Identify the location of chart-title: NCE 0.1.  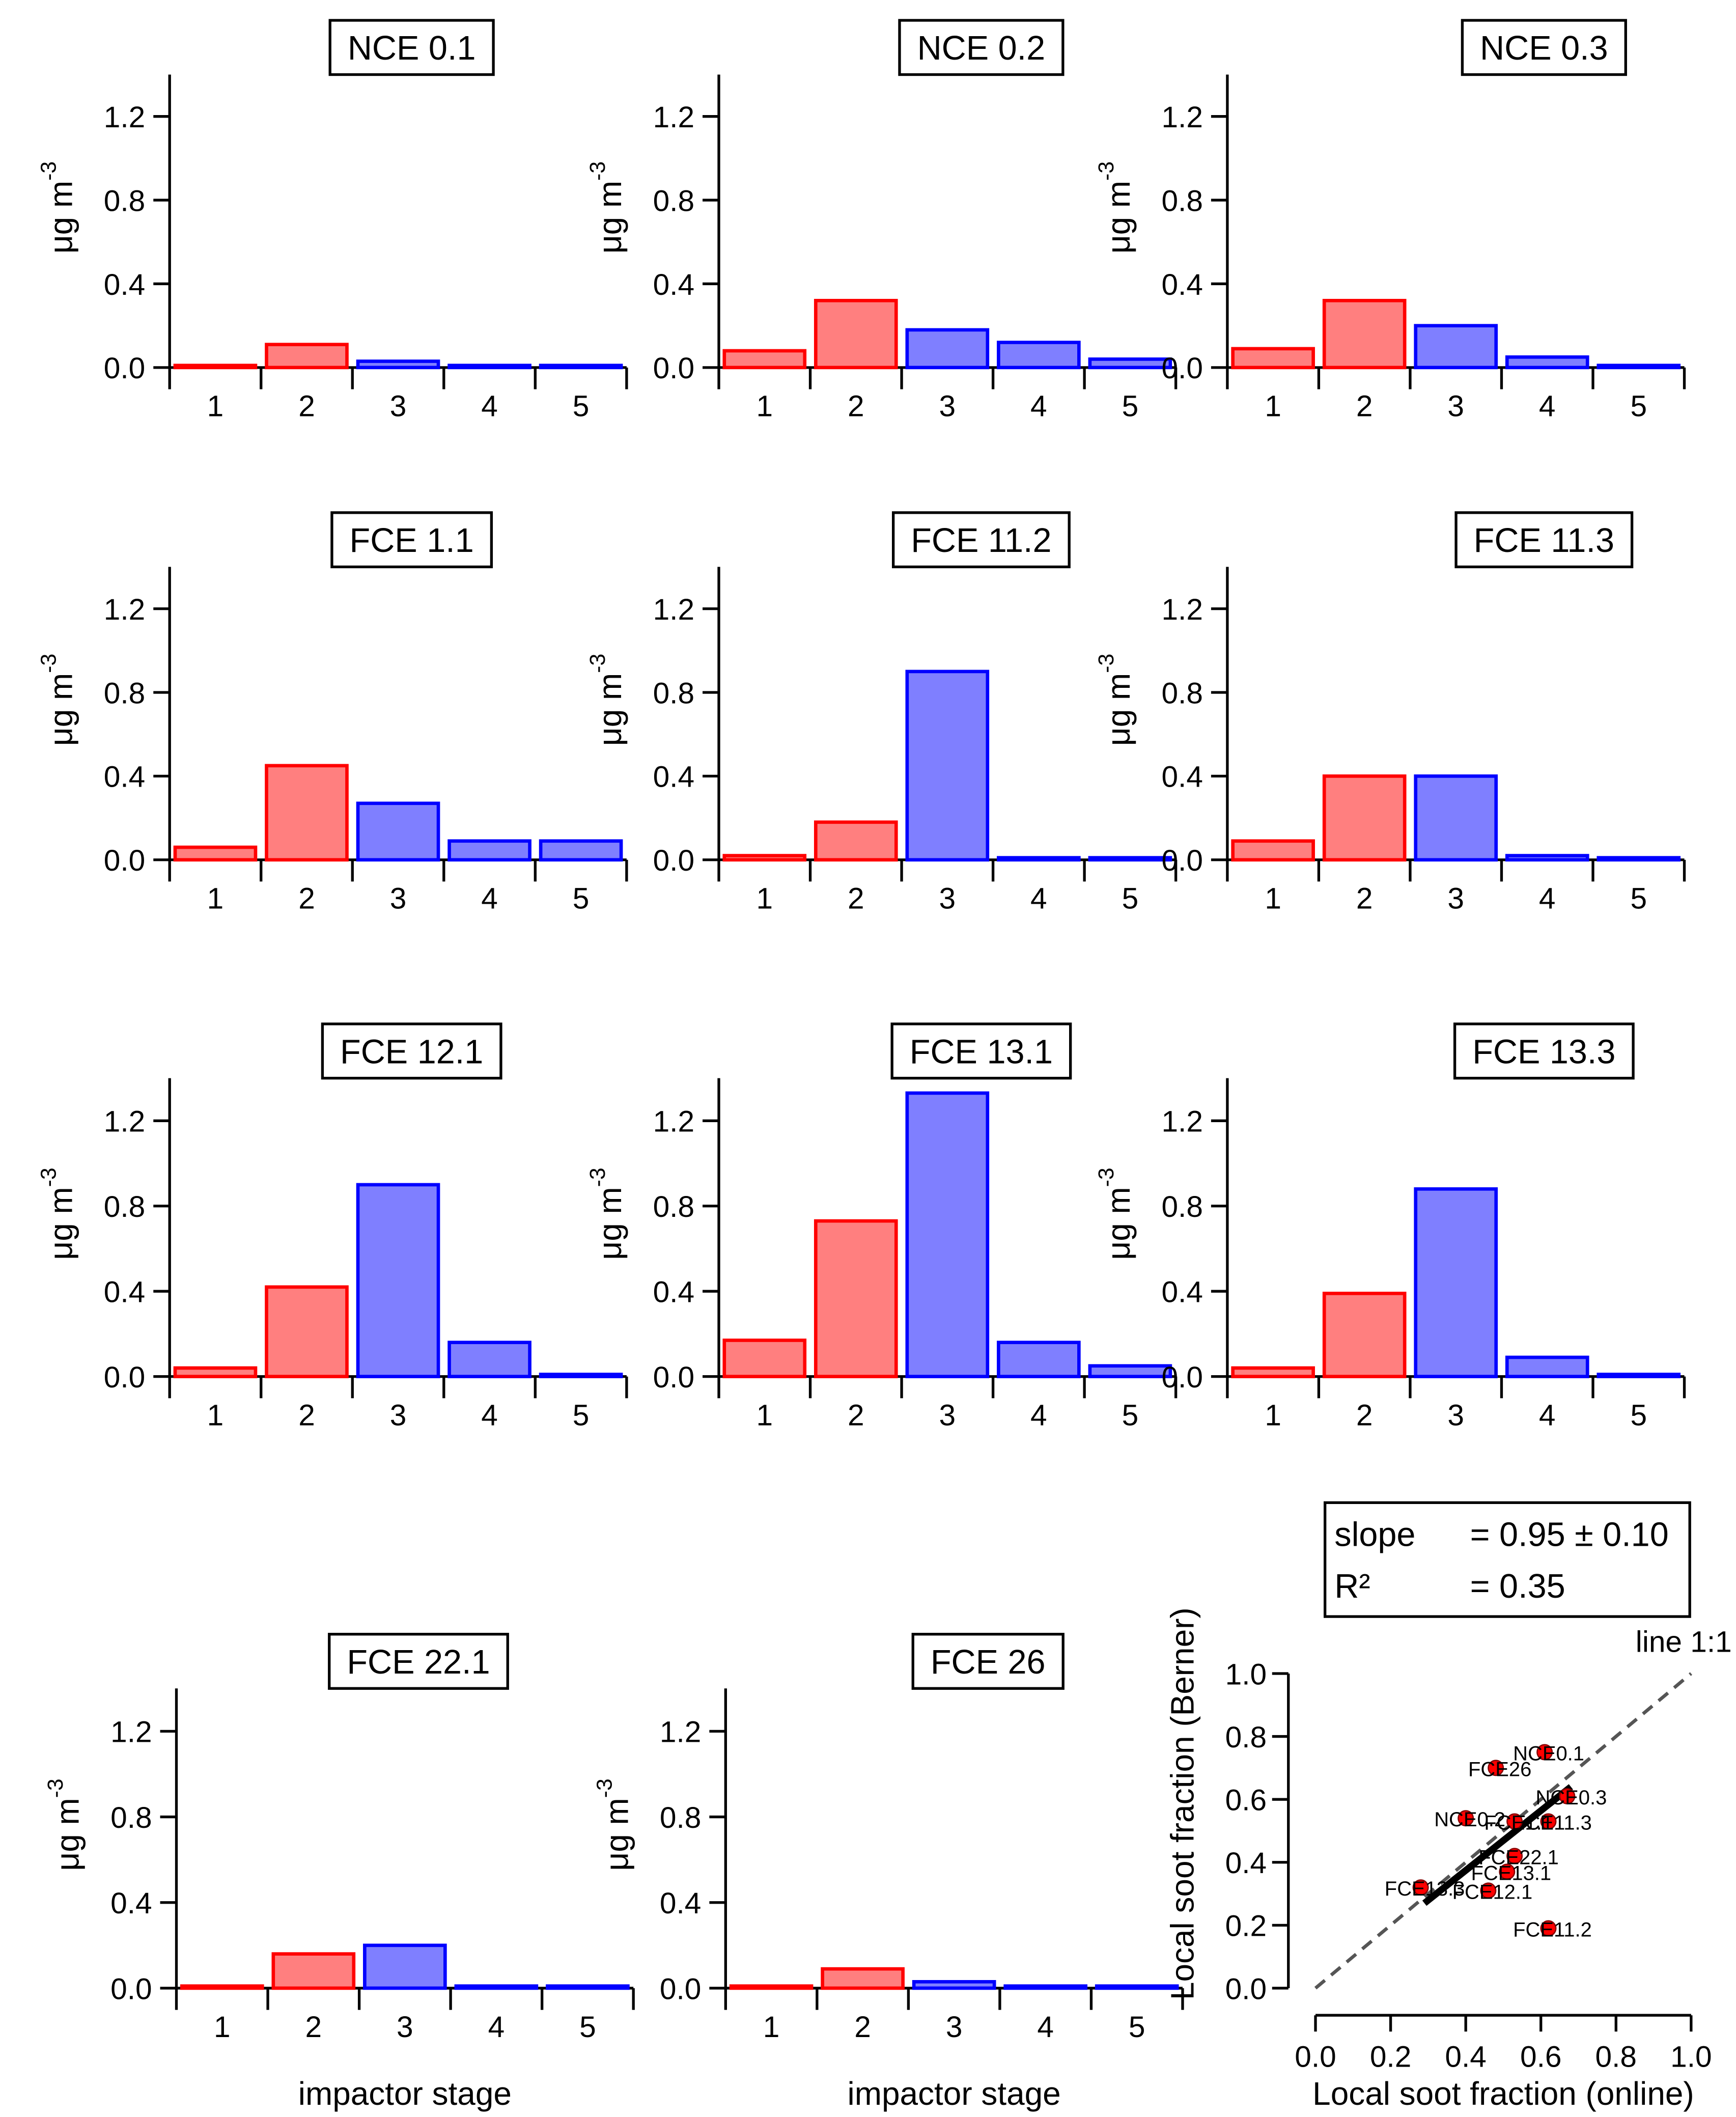
(412, 48).